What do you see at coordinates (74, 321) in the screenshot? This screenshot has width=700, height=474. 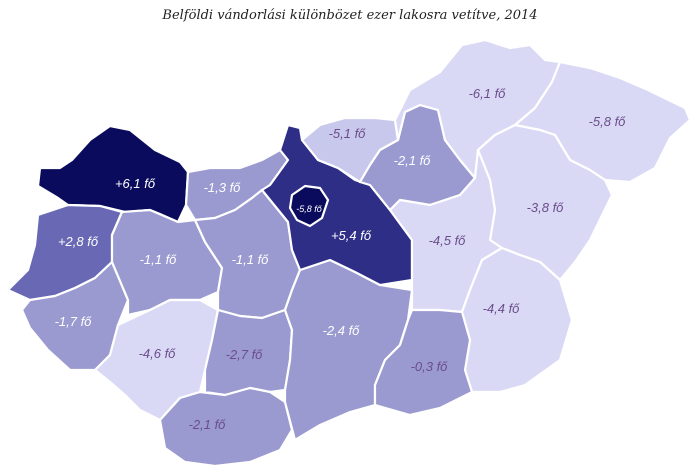 I see `label-zala: -1,7 fő` at bounding box center [74, 321].